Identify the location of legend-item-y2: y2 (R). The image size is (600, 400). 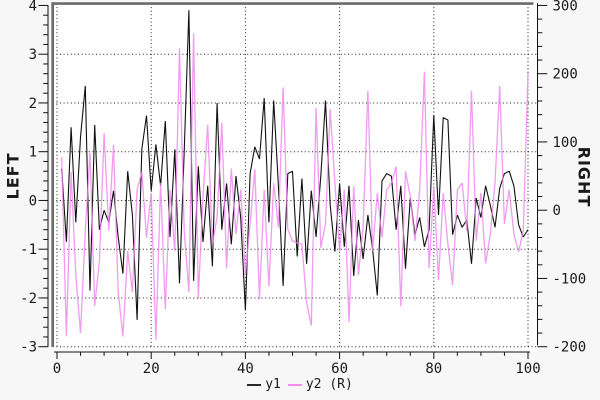
(320, 384).